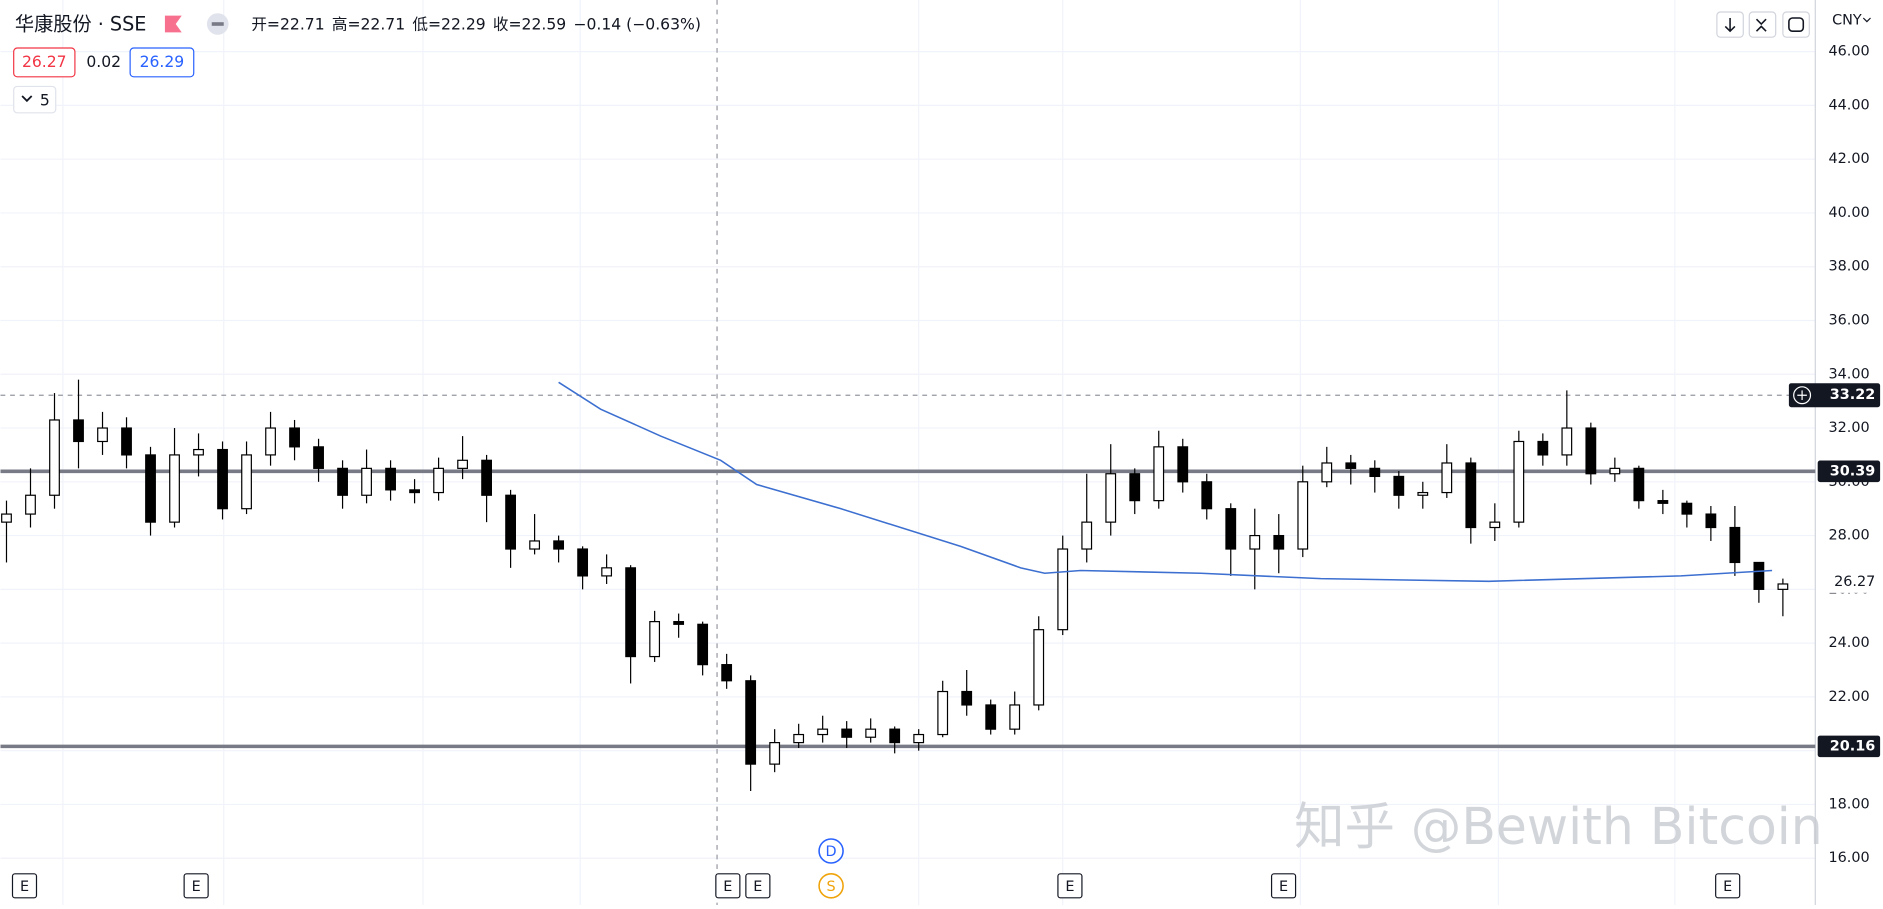 The width and height of the screenshot is (1883, 909). What do you see at coordinates (217, 24) in the screenshot?
I see `hide-icon` at bounding box center [217, 24].